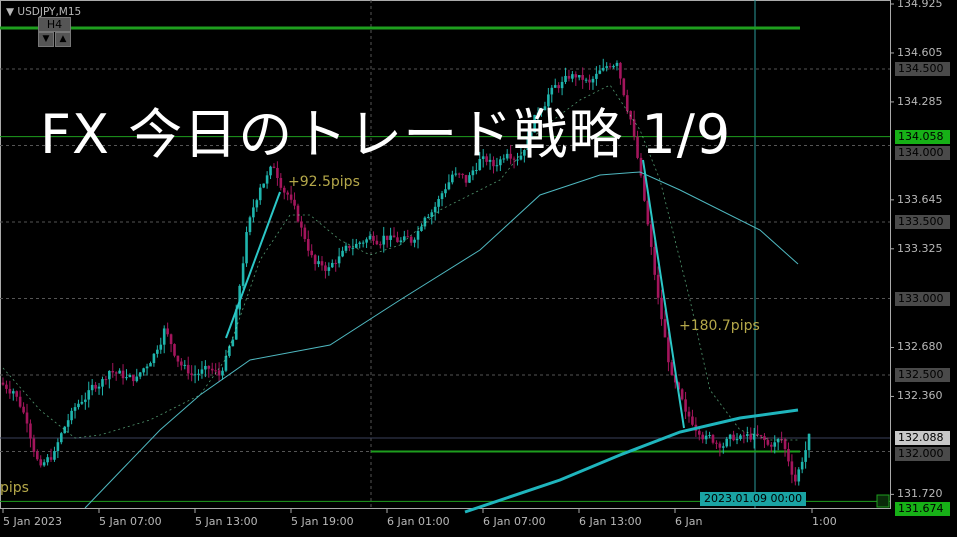 The height and width of the screenshot is (537, 957). I want to click on dropdown-icon: ▼, so click(12, 12).